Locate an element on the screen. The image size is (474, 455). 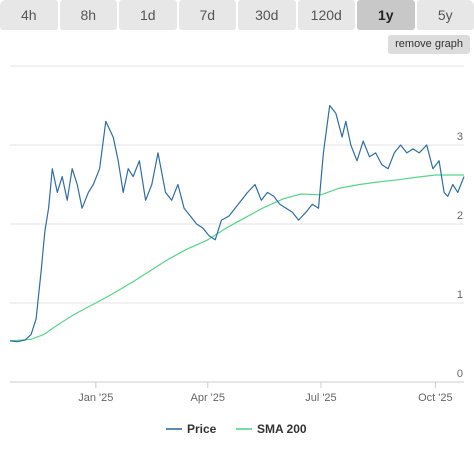
tab-8h: 8h is located at coordinates (88, 15).